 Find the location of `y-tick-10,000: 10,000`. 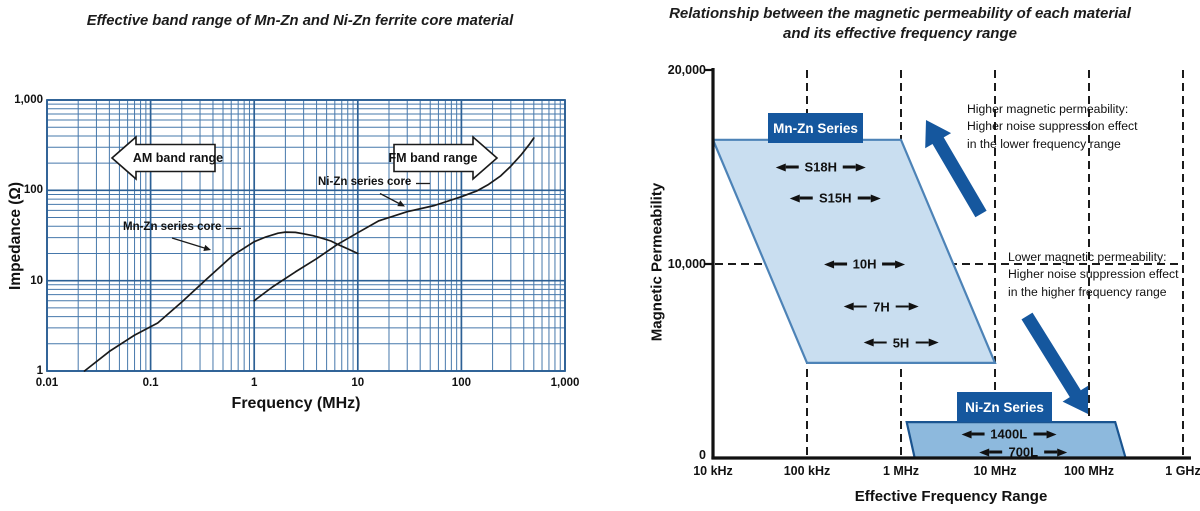

y-tick-10,000: 10,000 is located at coordinates (686, 264).